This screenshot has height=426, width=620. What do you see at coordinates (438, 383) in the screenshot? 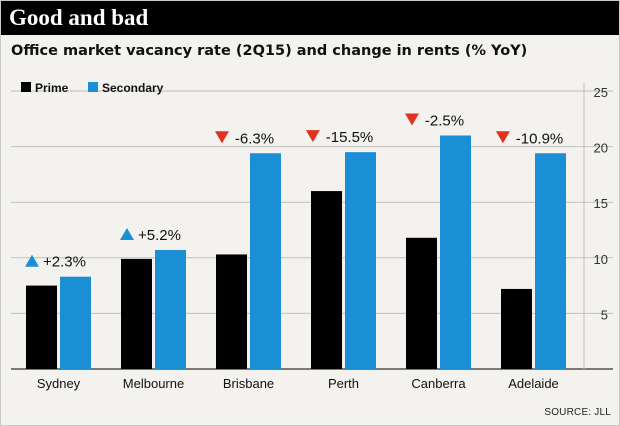
I see `x-tick-label: Canberra` at bounding box center [438, 383].